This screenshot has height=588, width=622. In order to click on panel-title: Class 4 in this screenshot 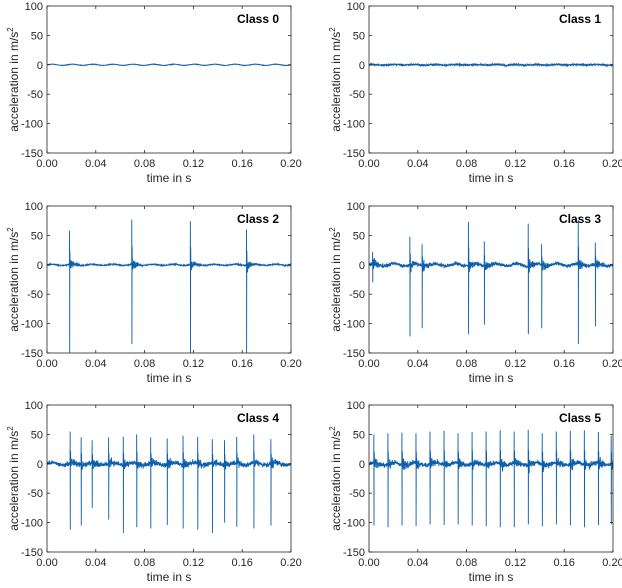, I will do `click(258, 418)`.